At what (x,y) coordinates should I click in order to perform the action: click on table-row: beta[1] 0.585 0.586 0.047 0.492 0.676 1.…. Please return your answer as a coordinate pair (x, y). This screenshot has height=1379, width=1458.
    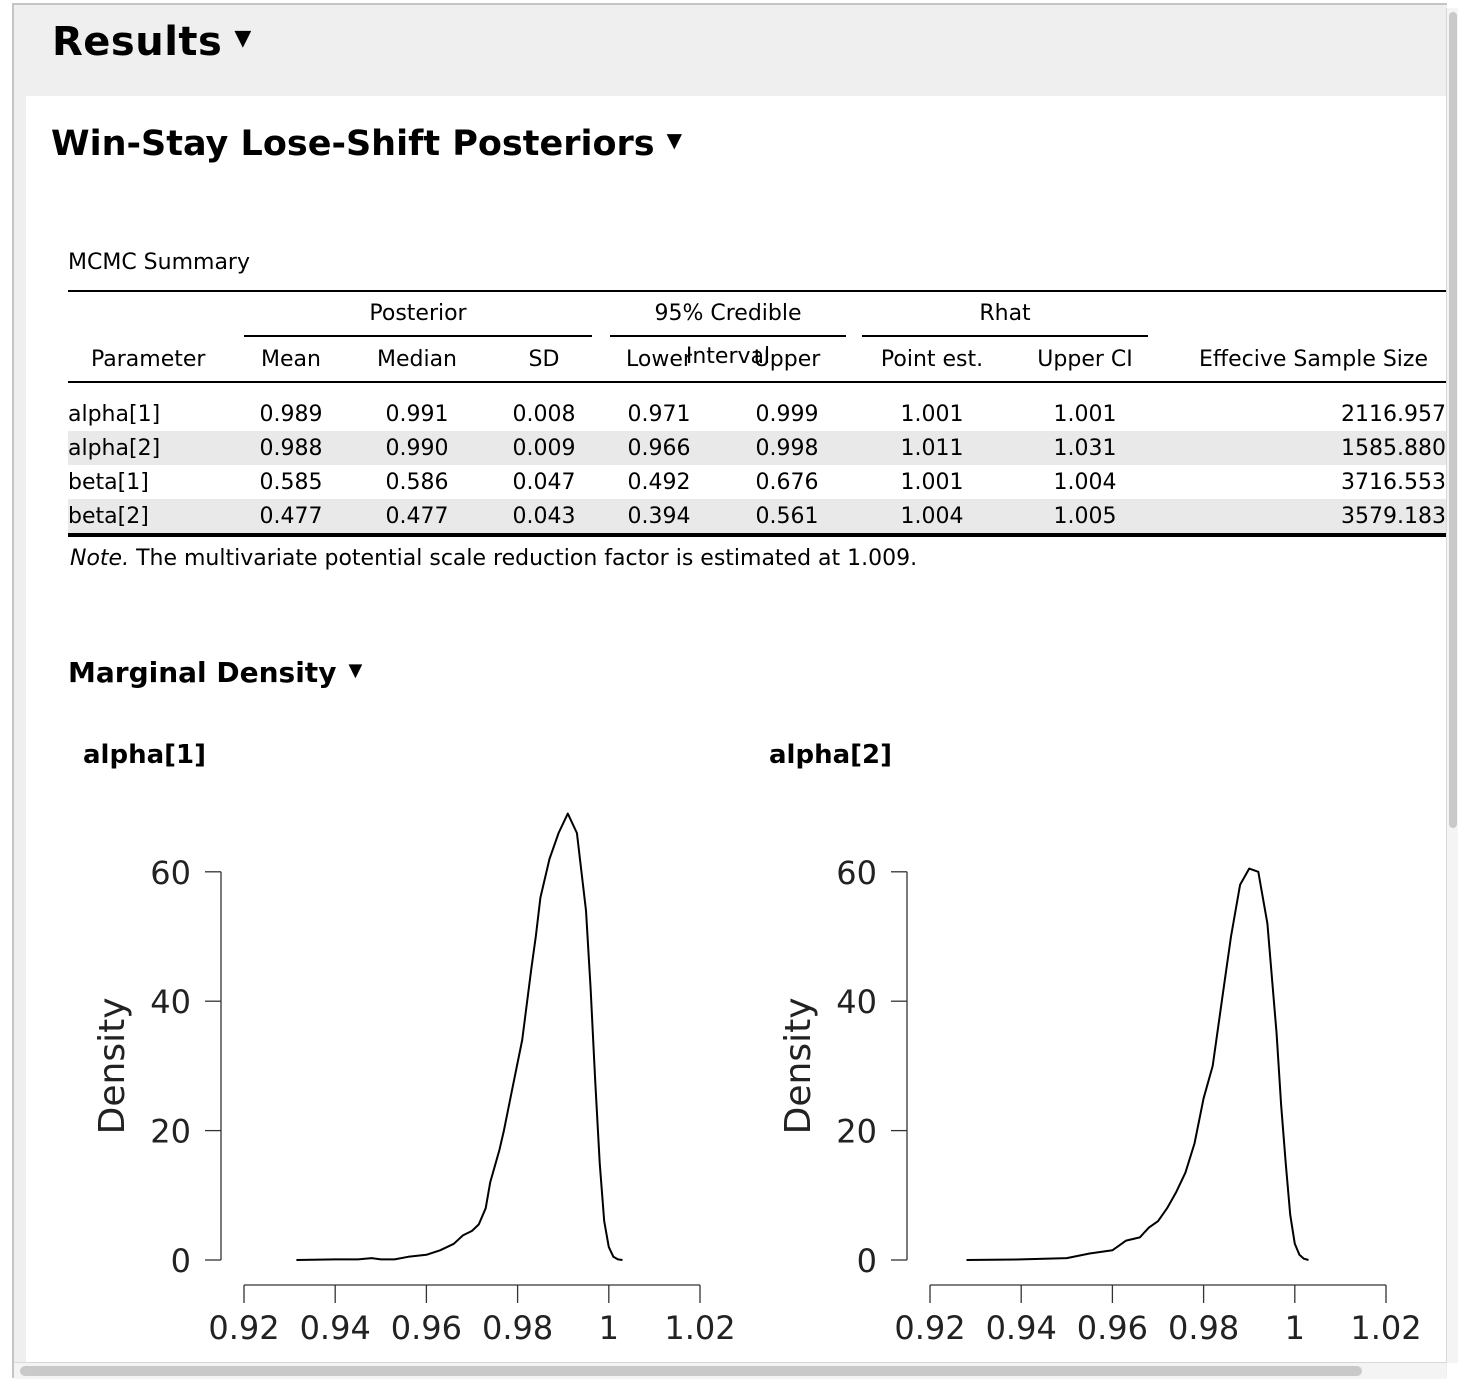
    Looking at the image, I should click on (757, 482).